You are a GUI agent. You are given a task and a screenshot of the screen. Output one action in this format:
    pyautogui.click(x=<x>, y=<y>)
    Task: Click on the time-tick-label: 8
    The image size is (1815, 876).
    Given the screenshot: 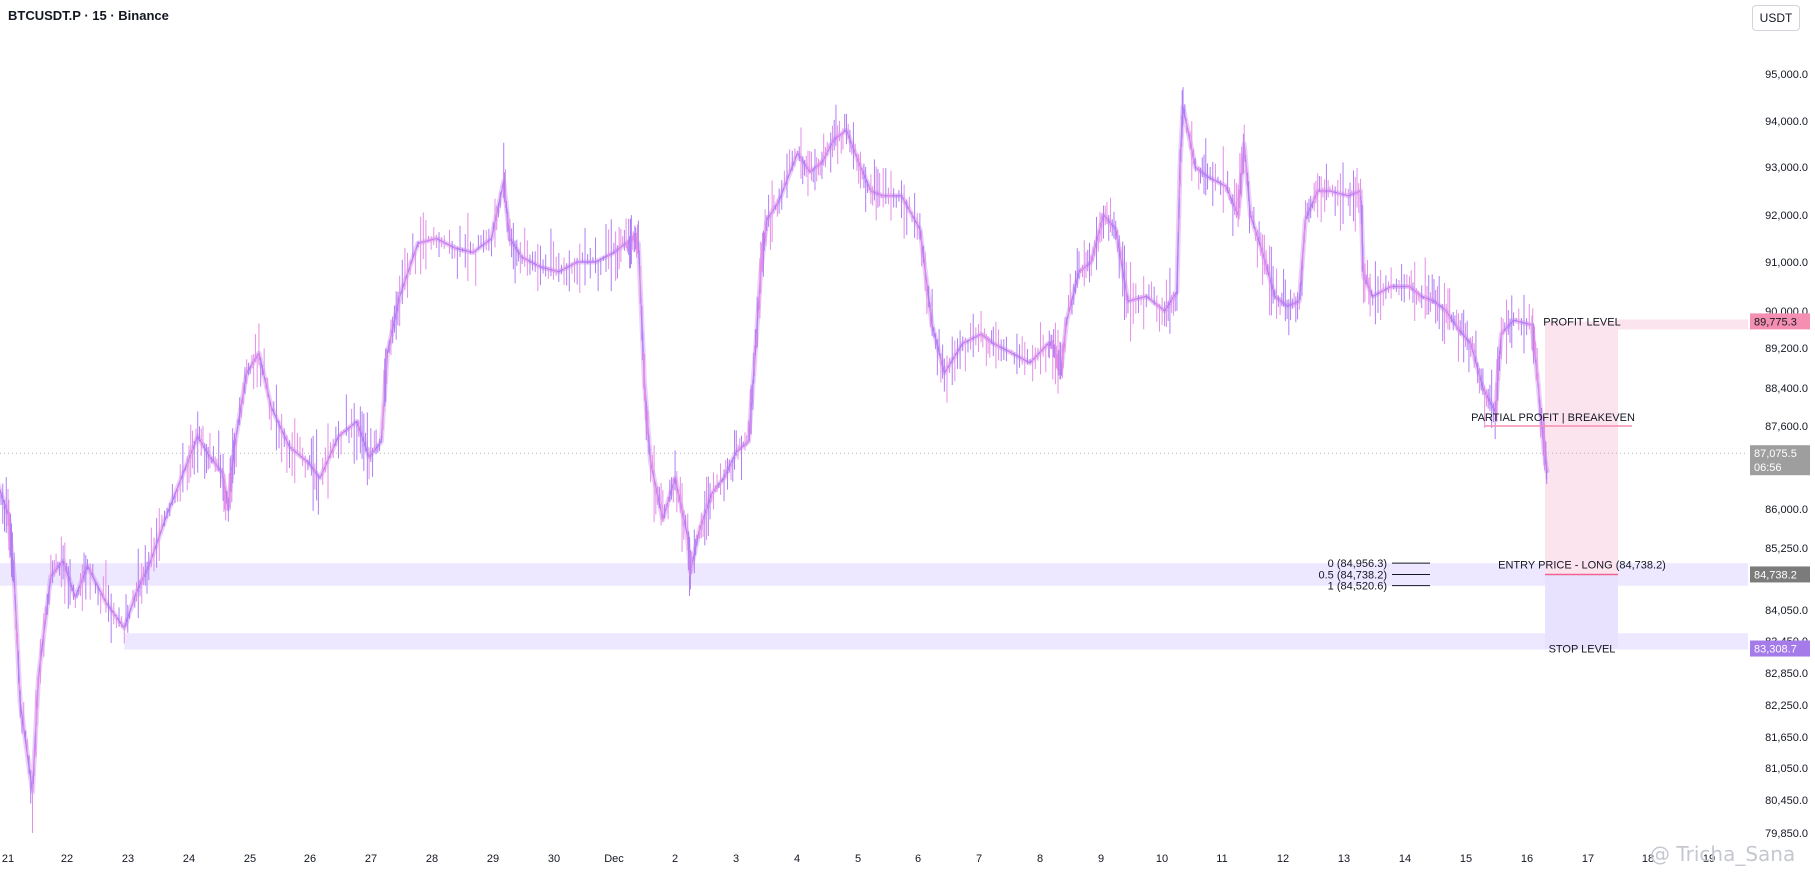 What is the action you would take?
    pyautogui.click(x=1040, y=859)
    